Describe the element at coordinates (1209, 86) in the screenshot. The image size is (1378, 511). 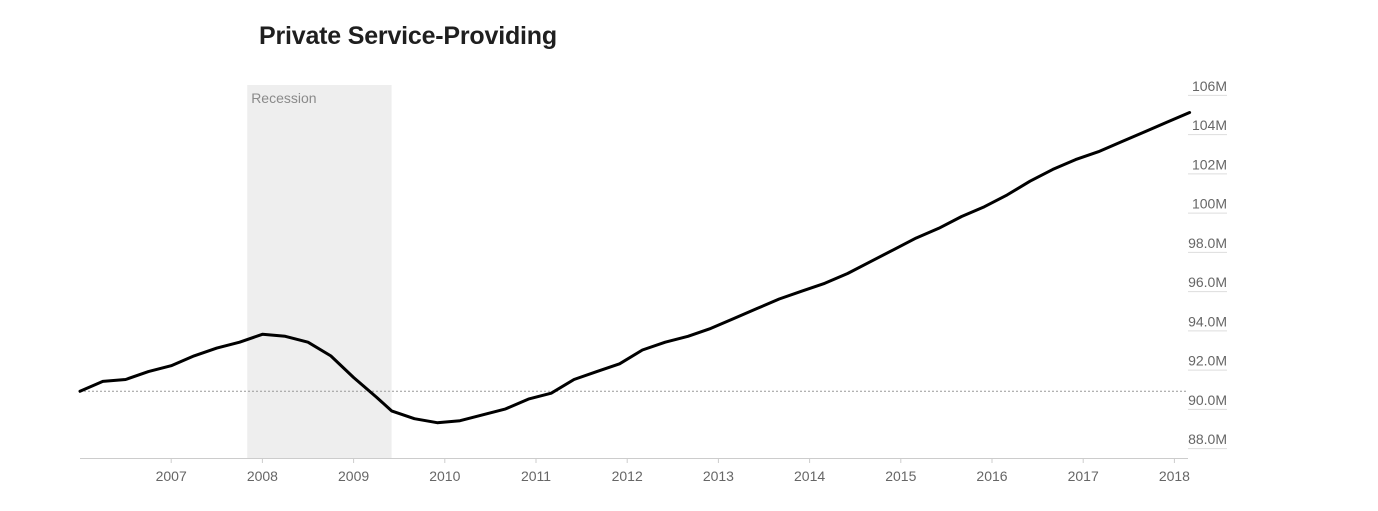
I see `y-tick-label: 106M` at that location.